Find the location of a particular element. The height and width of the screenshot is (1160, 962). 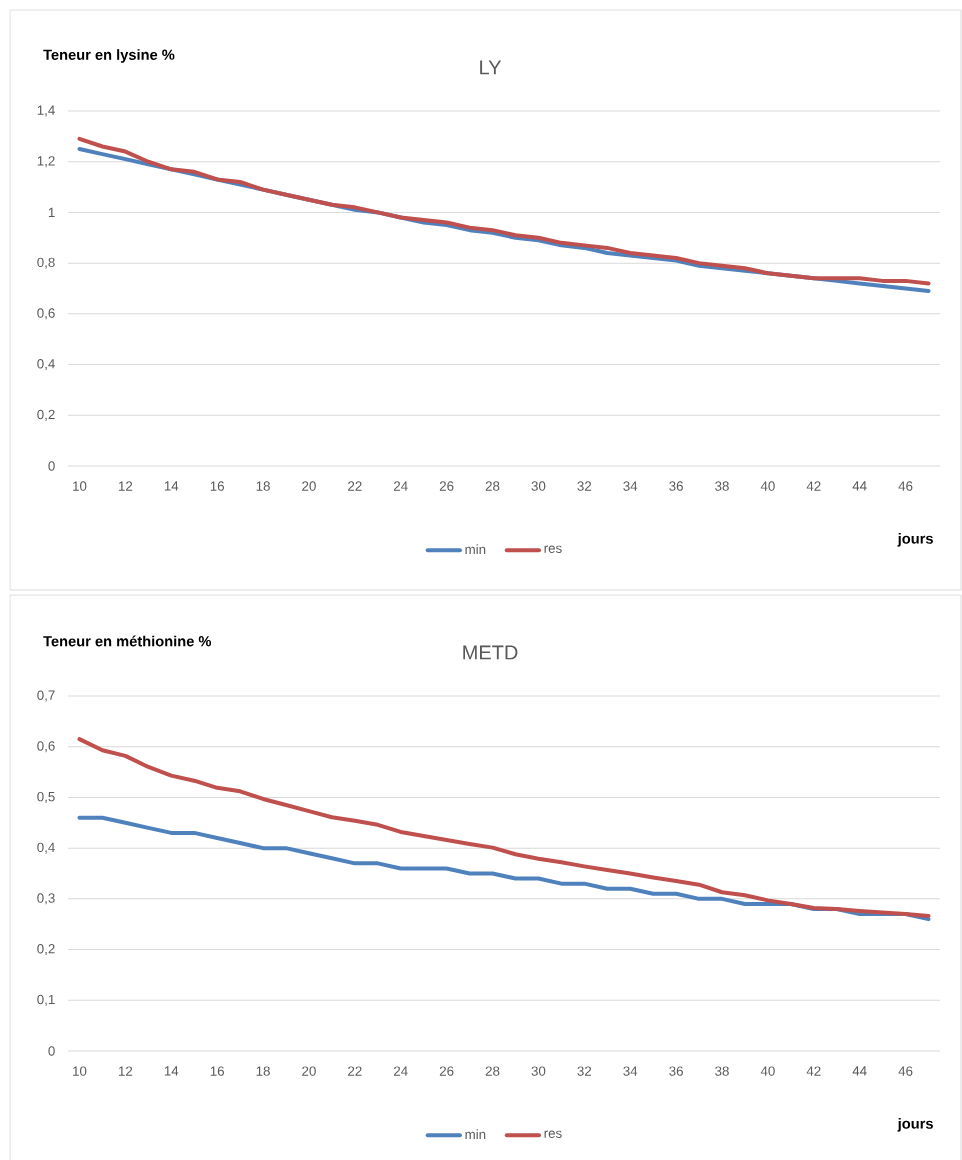

y-tick-label: 0,1 is located at coordinates (46, 1000).